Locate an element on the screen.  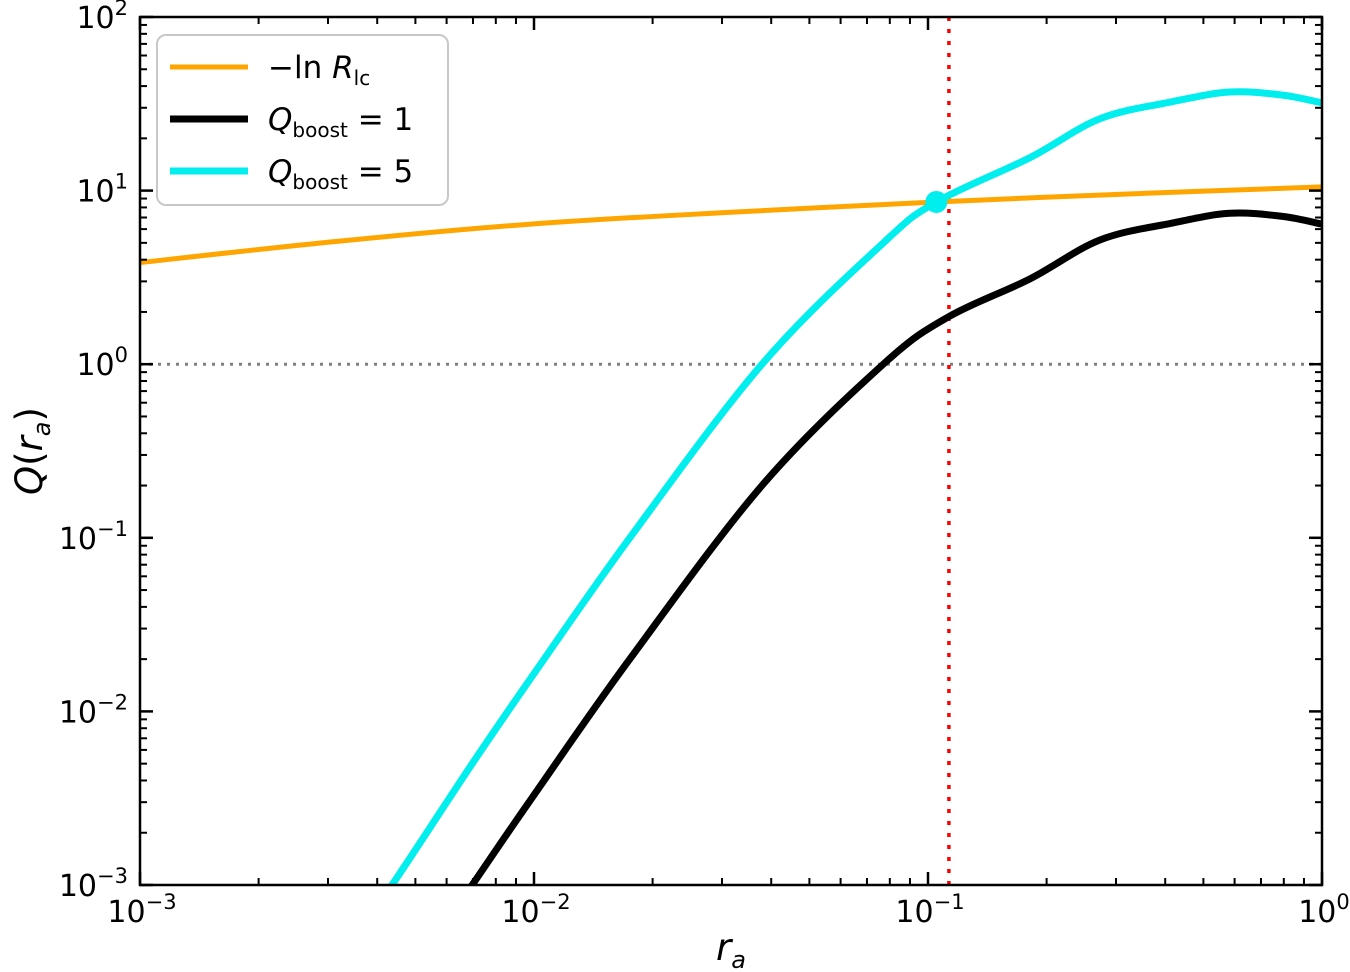
y-axis-label: Q(ra) is located at coordinates (32, 451).